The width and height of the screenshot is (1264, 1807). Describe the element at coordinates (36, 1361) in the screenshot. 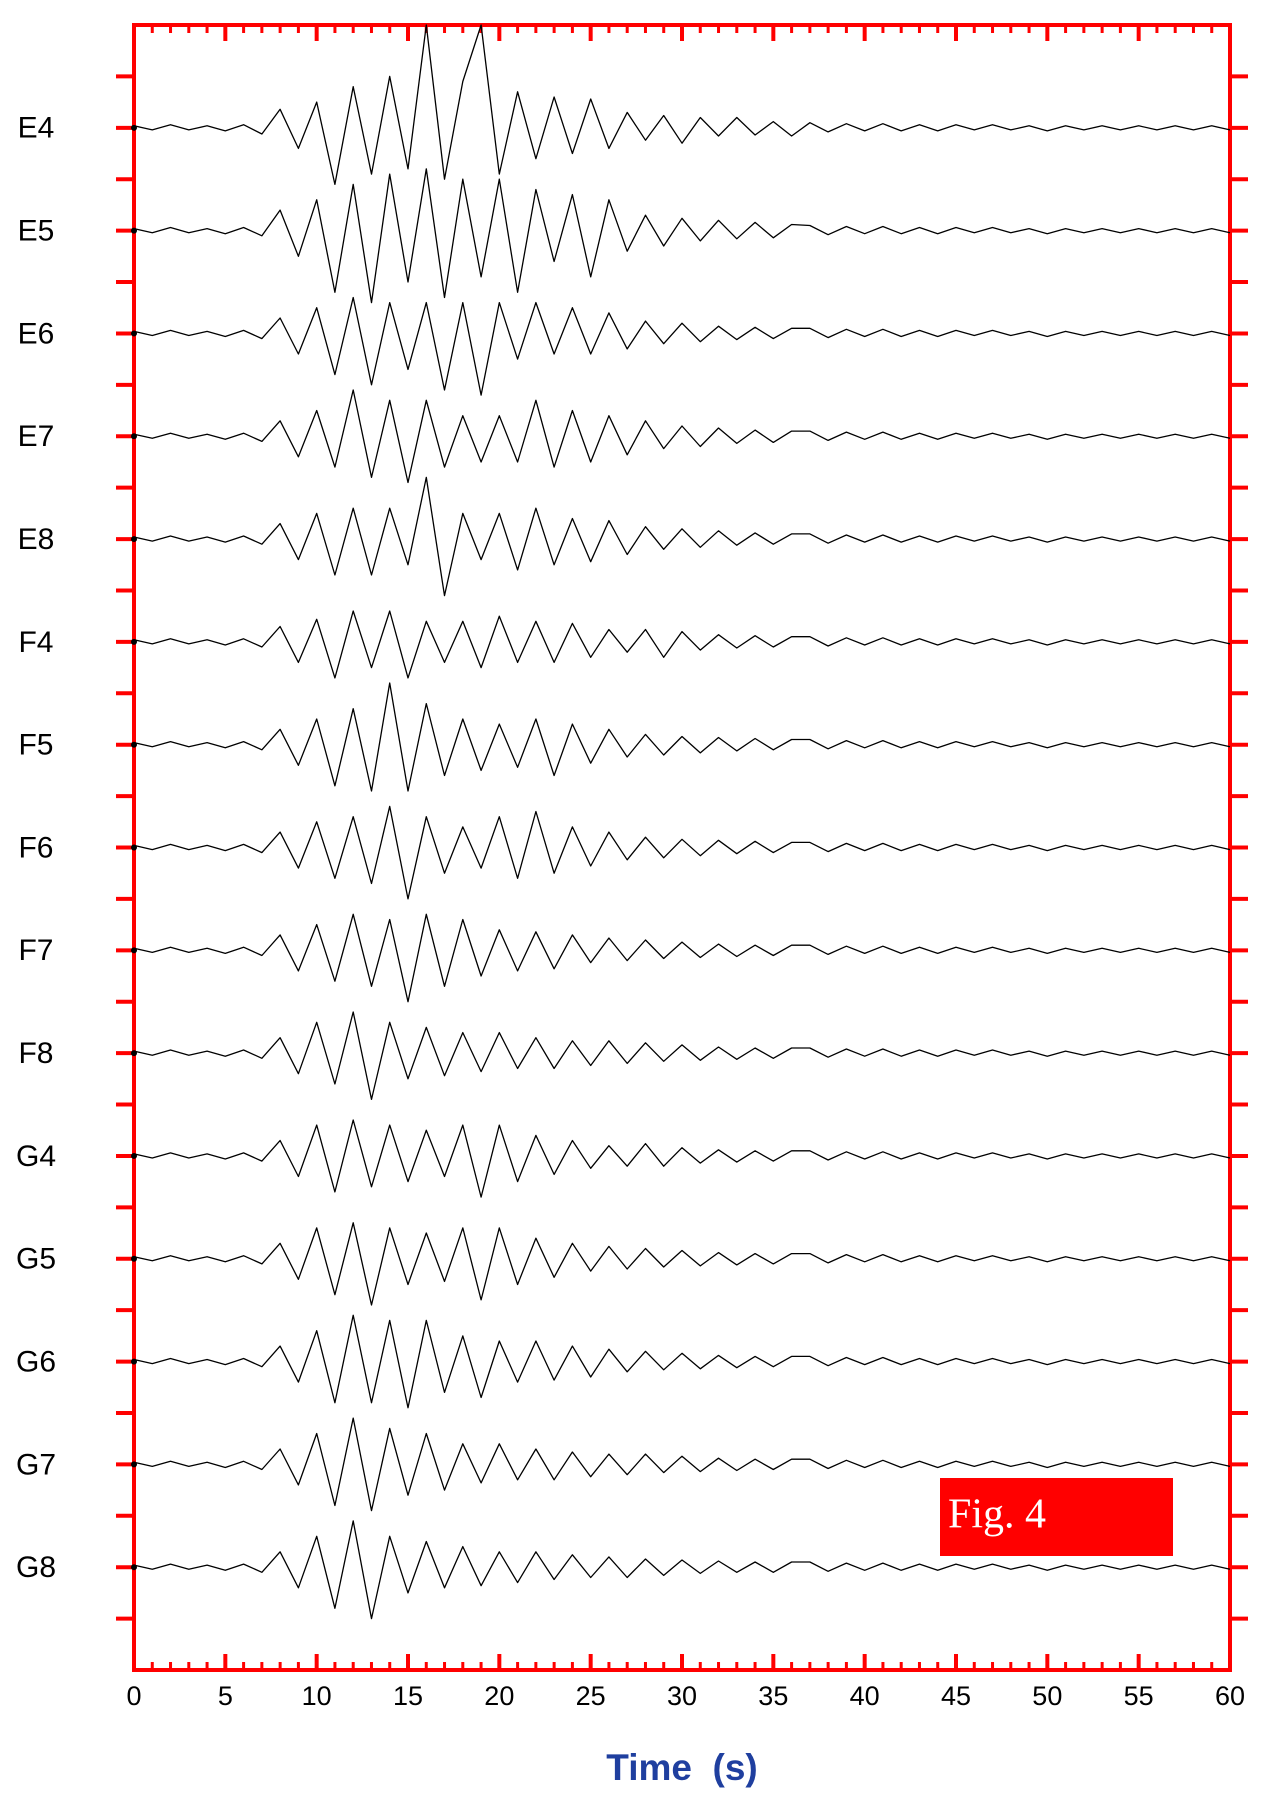

I see `trace-label: G6` at that location.